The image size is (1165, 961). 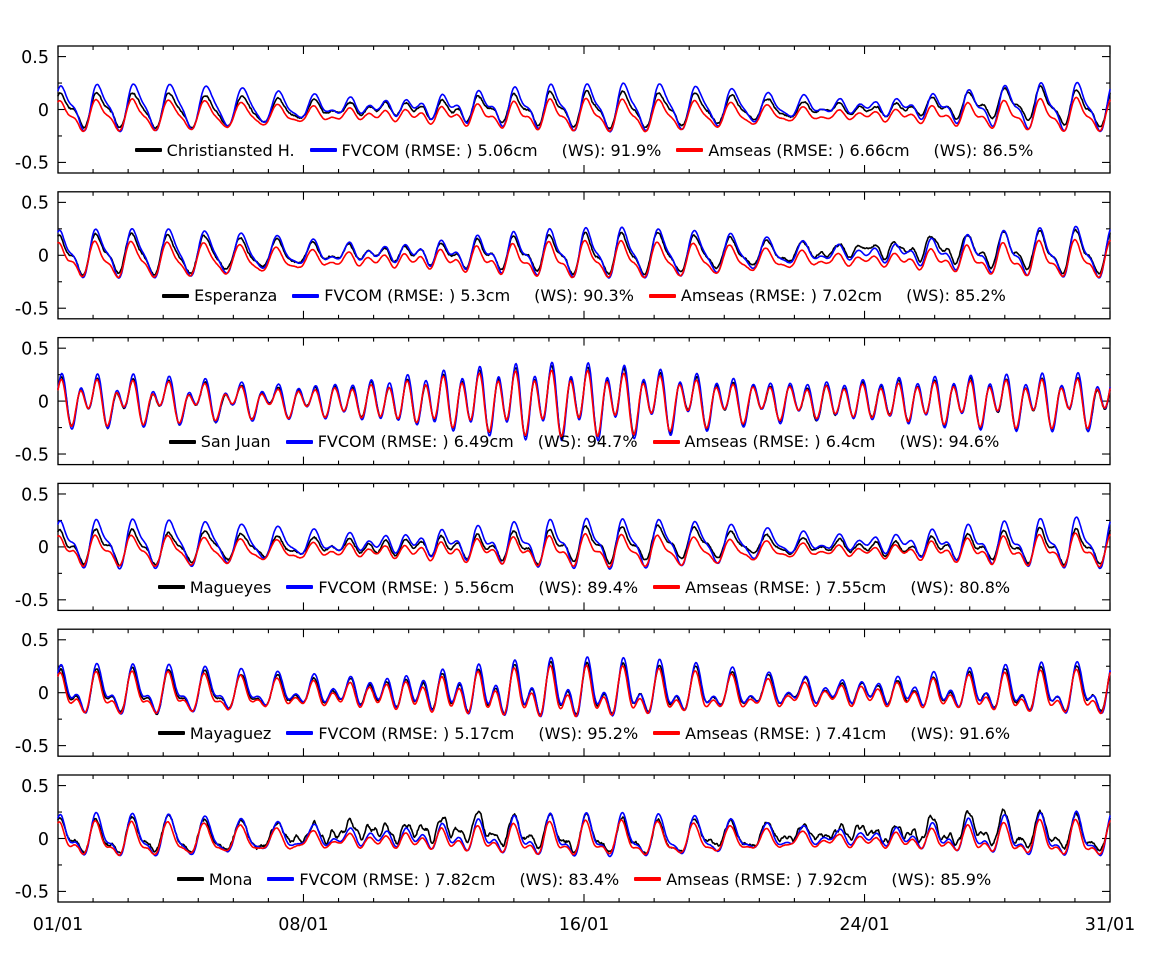 What do you see at coordinates (949, 442) in the screenshot?
I see `legend-ws-amseas: (WS): 94.6%` at bounding box center [949, 442].